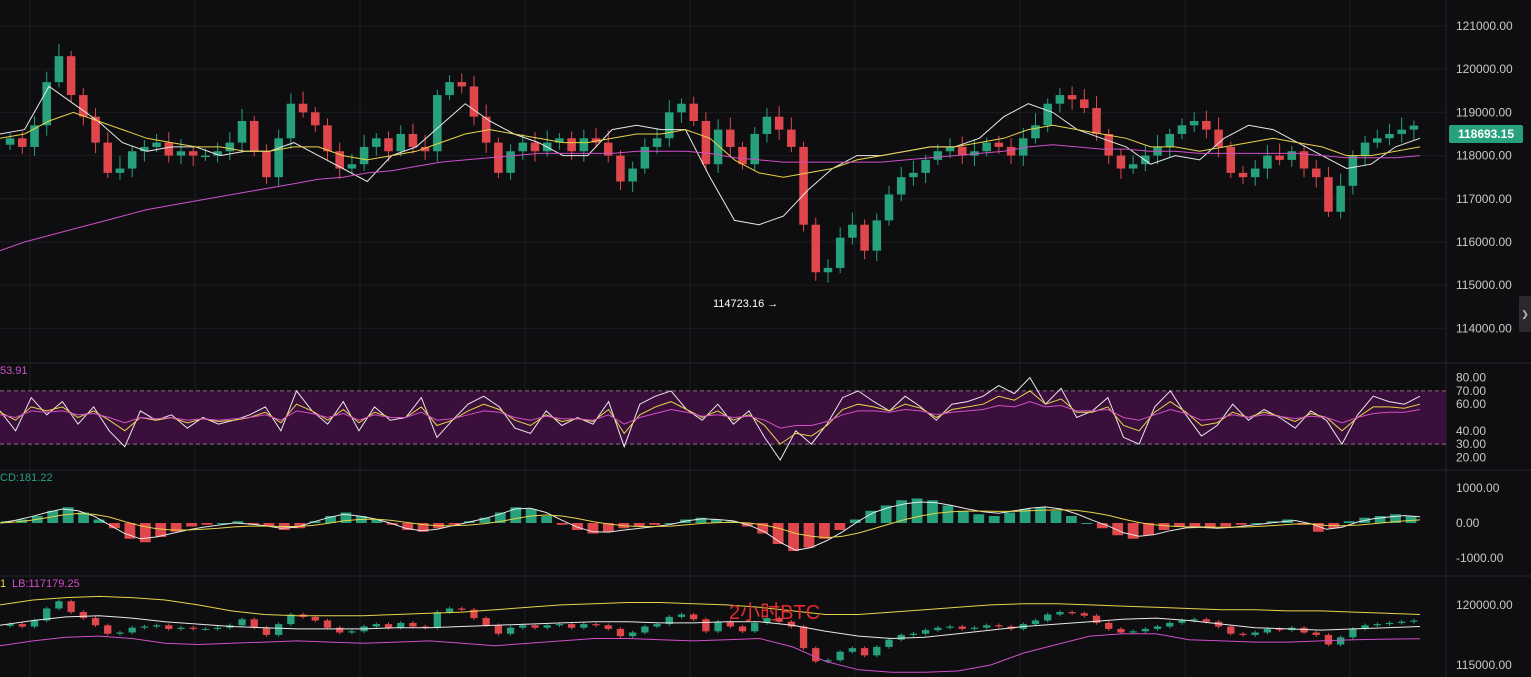 The image size is (1531, 677). Describe the element at coordinates (1525, 314) in the screenshot. I see `chevron-right-icon: ❯` at that location.